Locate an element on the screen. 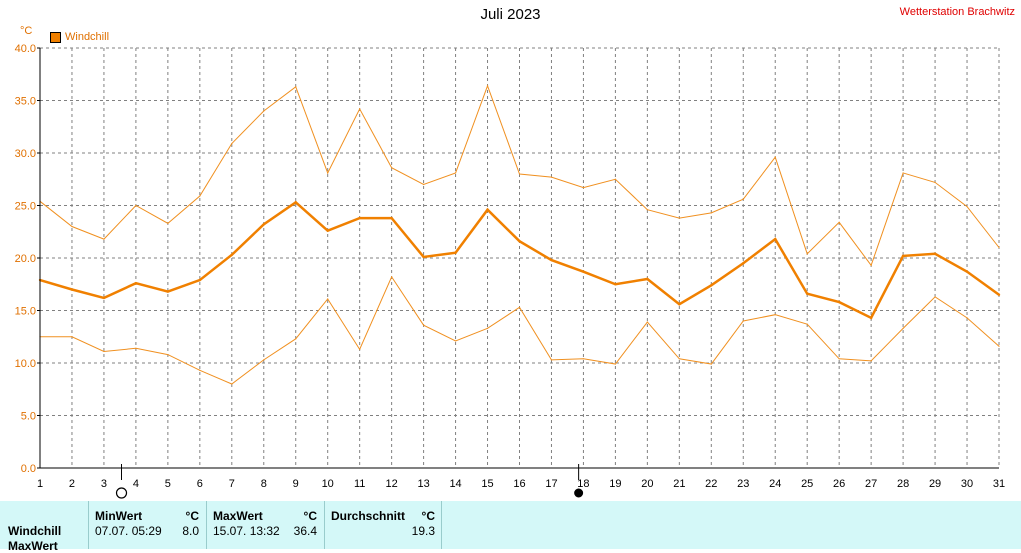 This screenshot has width=1021, height=553. y-tick-label: 20.0 is located at coordinates (25, 259).